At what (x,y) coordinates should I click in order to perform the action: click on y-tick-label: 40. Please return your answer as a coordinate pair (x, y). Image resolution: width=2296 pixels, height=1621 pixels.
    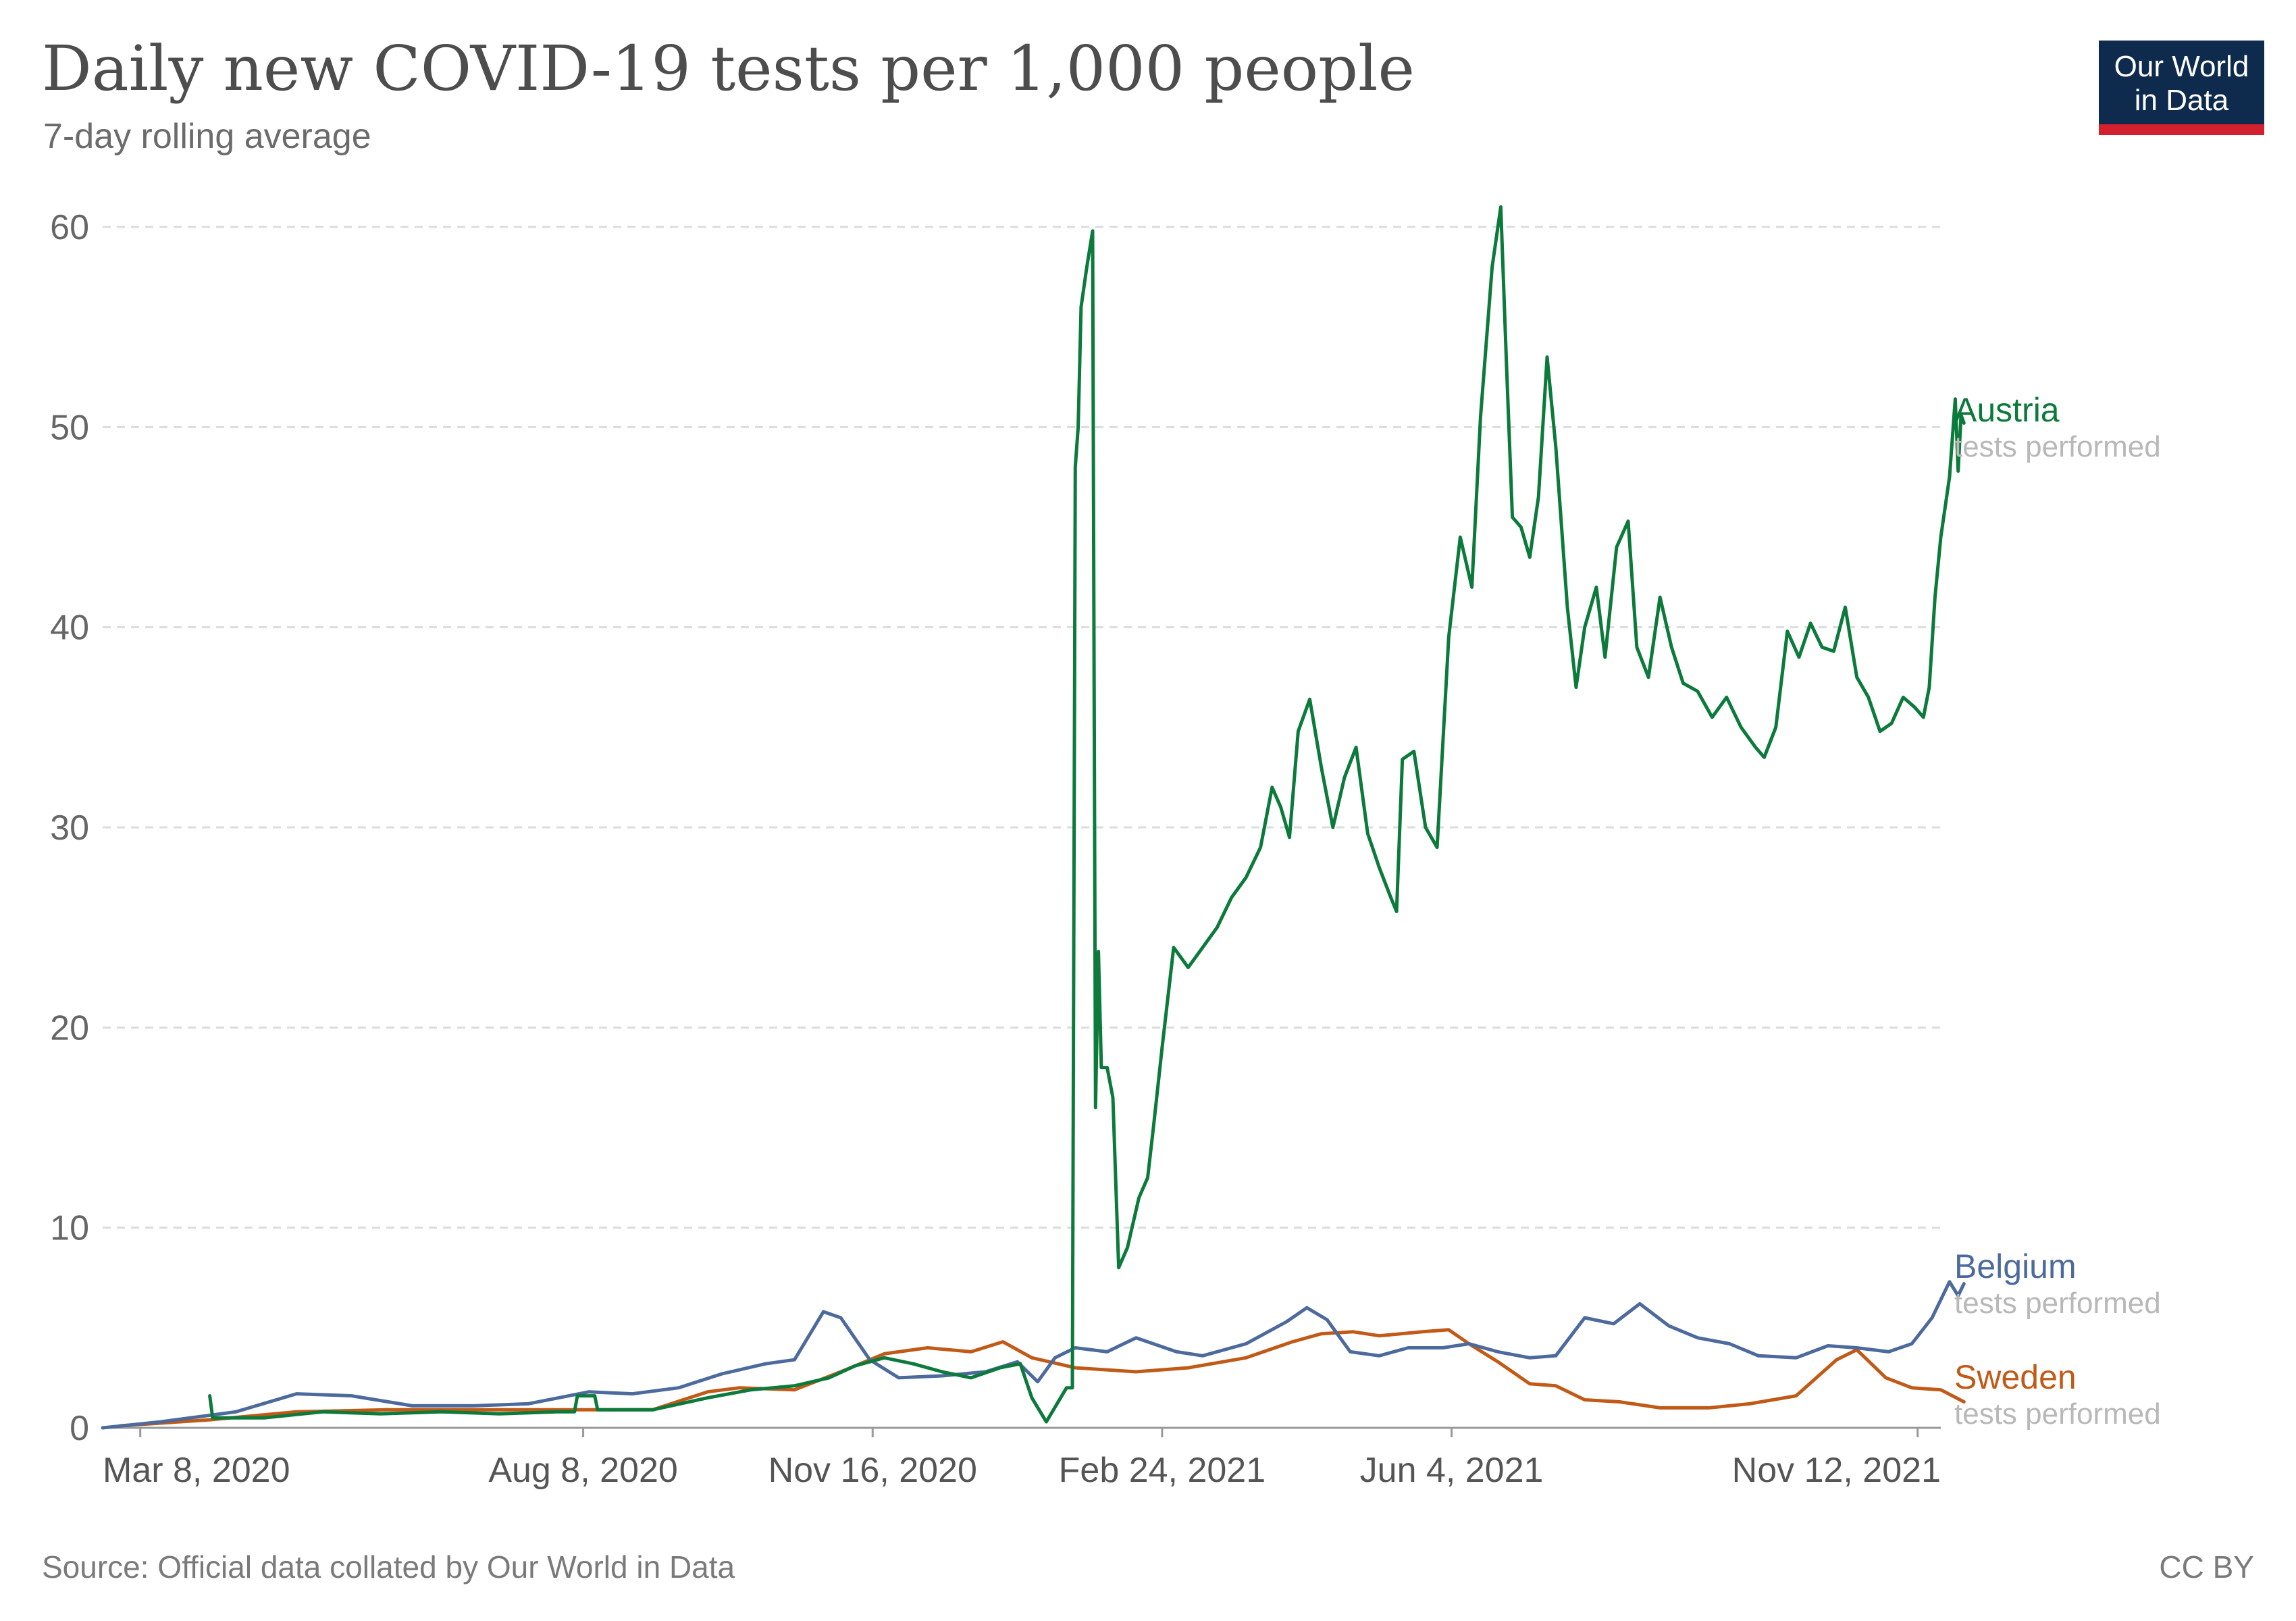
    Looking at the image, I should click on (69, 628).